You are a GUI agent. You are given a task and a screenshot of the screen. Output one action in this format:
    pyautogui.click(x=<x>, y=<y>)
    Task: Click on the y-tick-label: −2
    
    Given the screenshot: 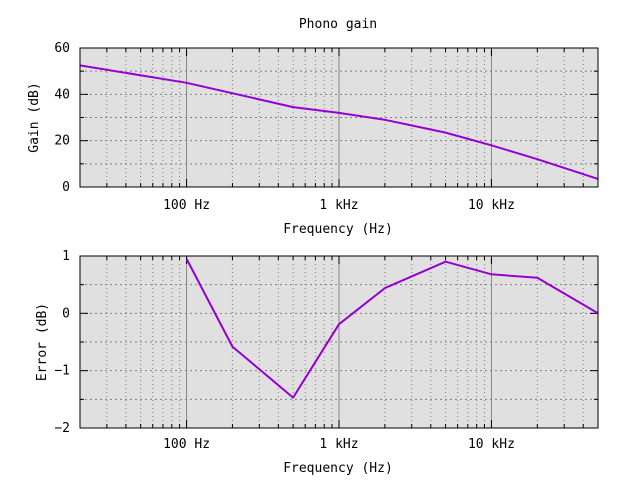 What is the action you would take?
    pyautogui.click(x=62, y=428)
    